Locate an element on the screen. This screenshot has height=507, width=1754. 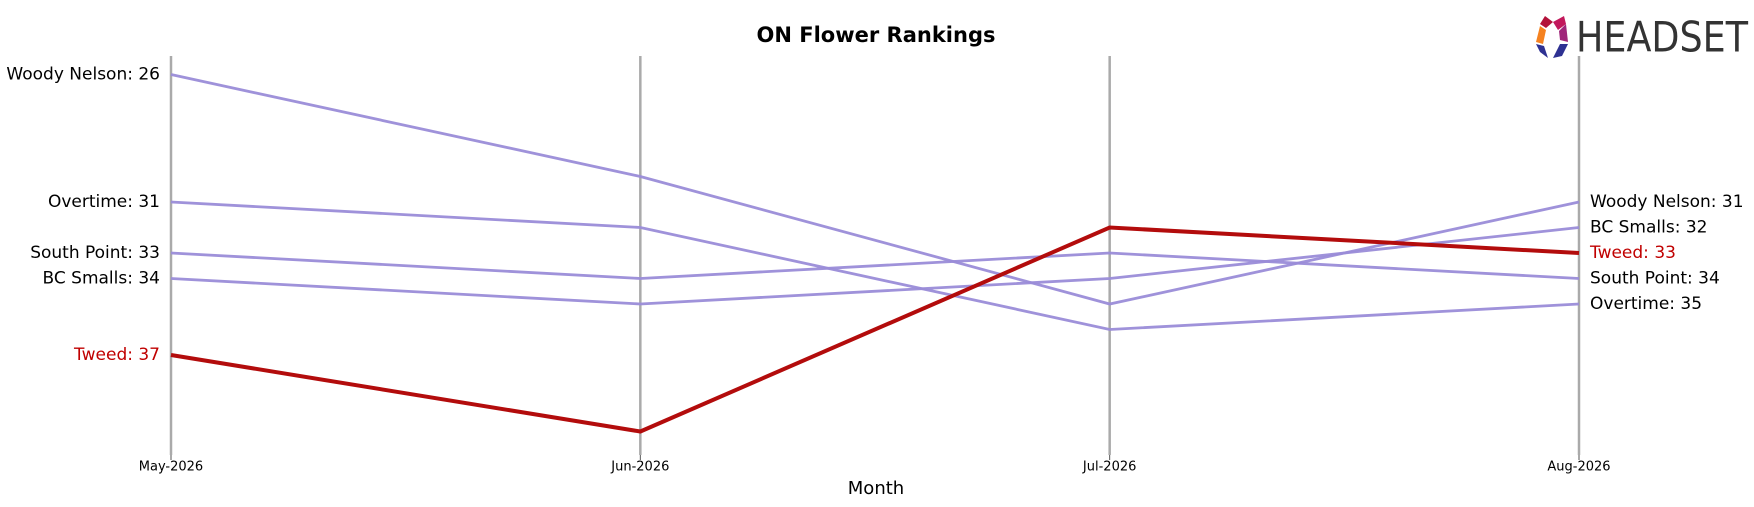
point-label: Woody Nelson: 26 is located at coordinates (83, 75).